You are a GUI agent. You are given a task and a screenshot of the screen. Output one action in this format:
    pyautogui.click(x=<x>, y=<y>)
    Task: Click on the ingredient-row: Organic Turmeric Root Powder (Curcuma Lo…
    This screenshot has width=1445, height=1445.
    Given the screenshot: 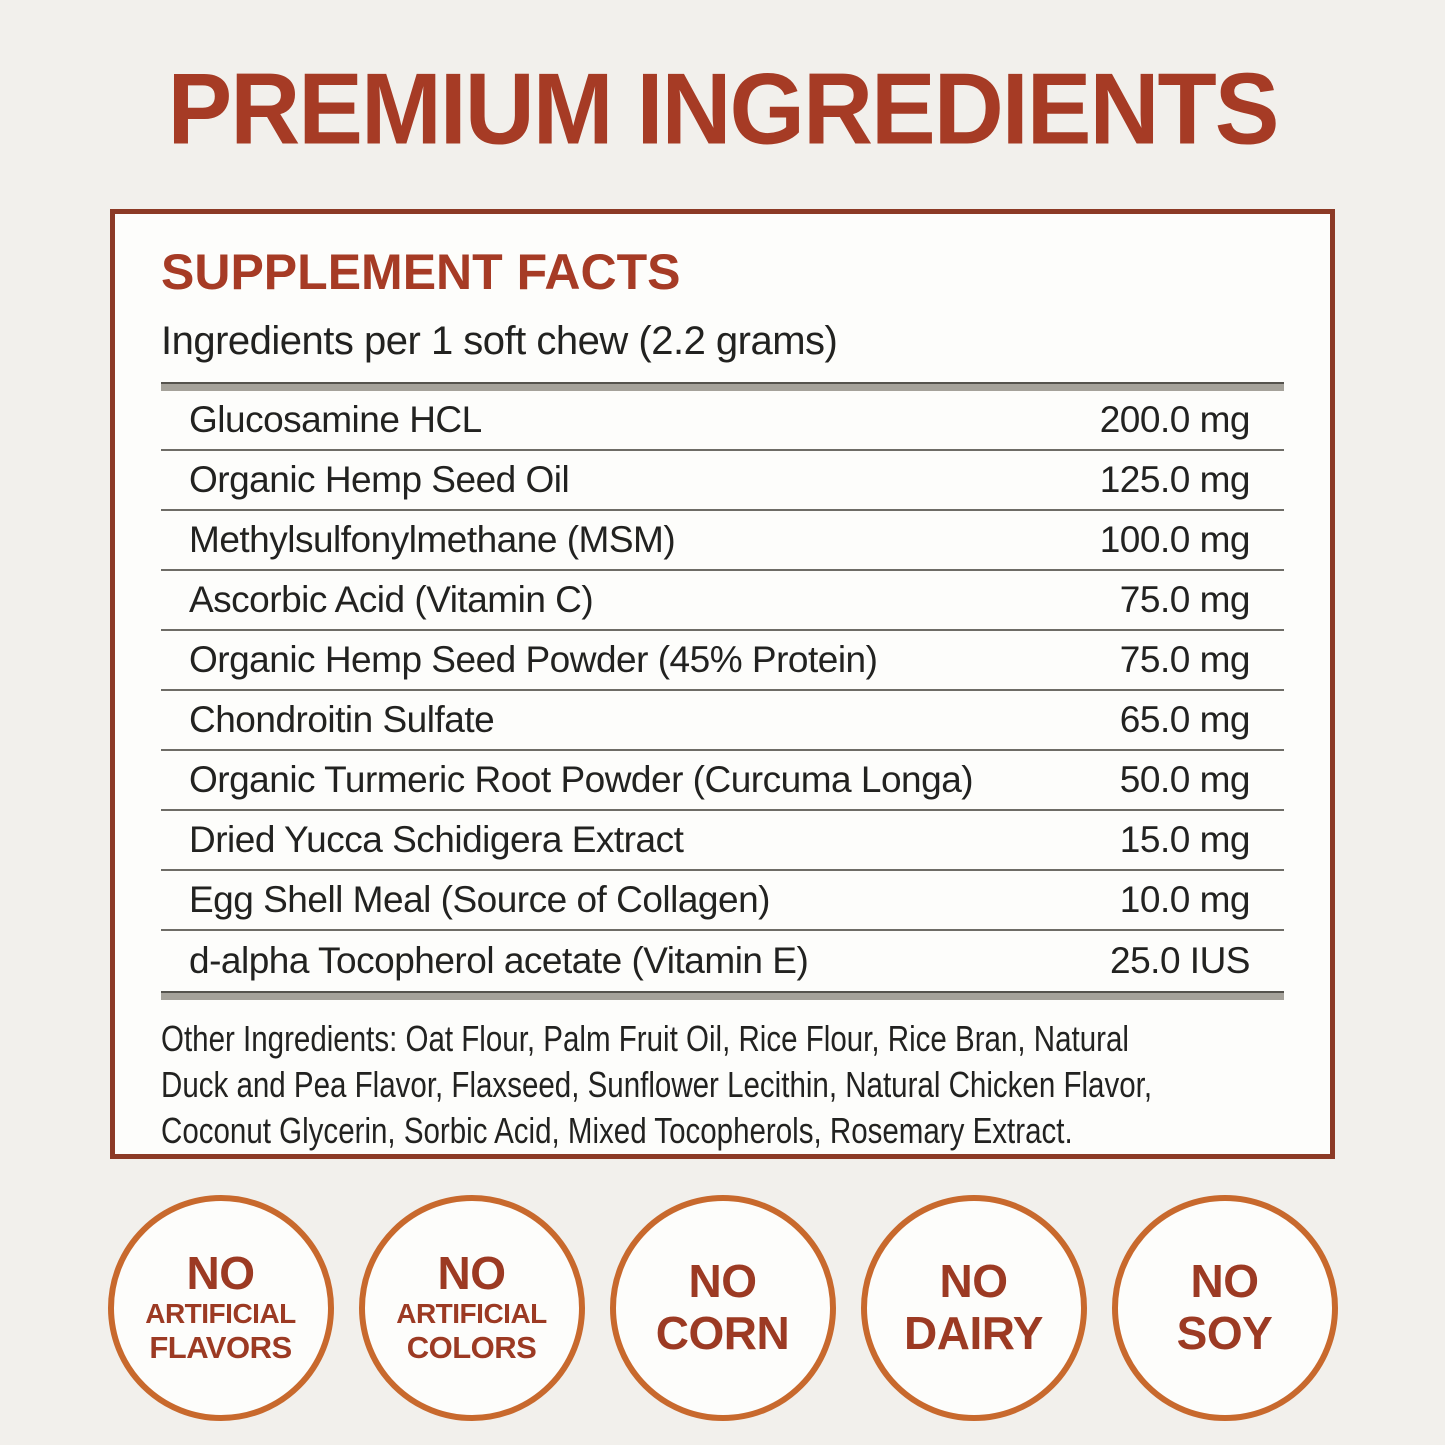 What is the action you would take?
    pyautogui.click(x=722, y=781)
    